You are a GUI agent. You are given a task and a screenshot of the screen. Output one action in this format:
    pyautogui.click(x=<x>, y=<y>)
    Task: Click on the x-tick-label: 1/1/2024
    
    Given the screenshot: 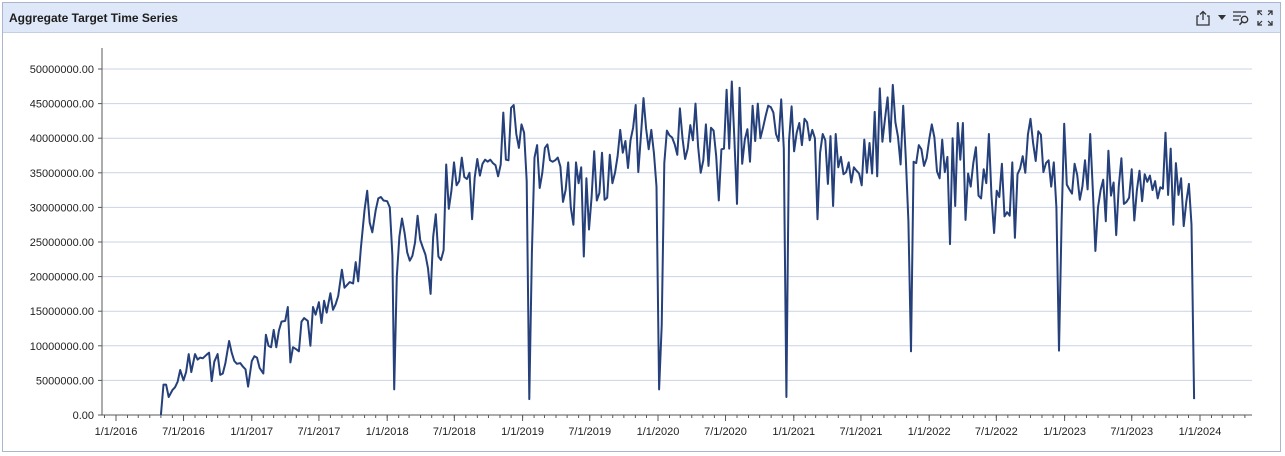 What is the action you would take?
    pyautogui.click(x=1200, y=432)
    